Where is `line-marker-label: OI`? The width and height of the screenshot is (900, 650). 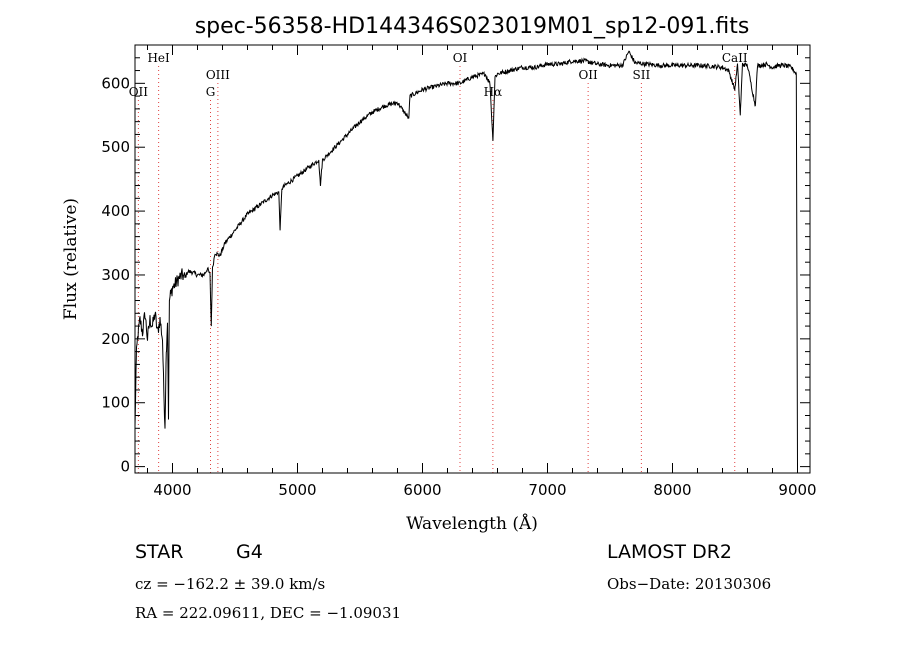
line-marker-label: OI is located at coordinates (460, 58).